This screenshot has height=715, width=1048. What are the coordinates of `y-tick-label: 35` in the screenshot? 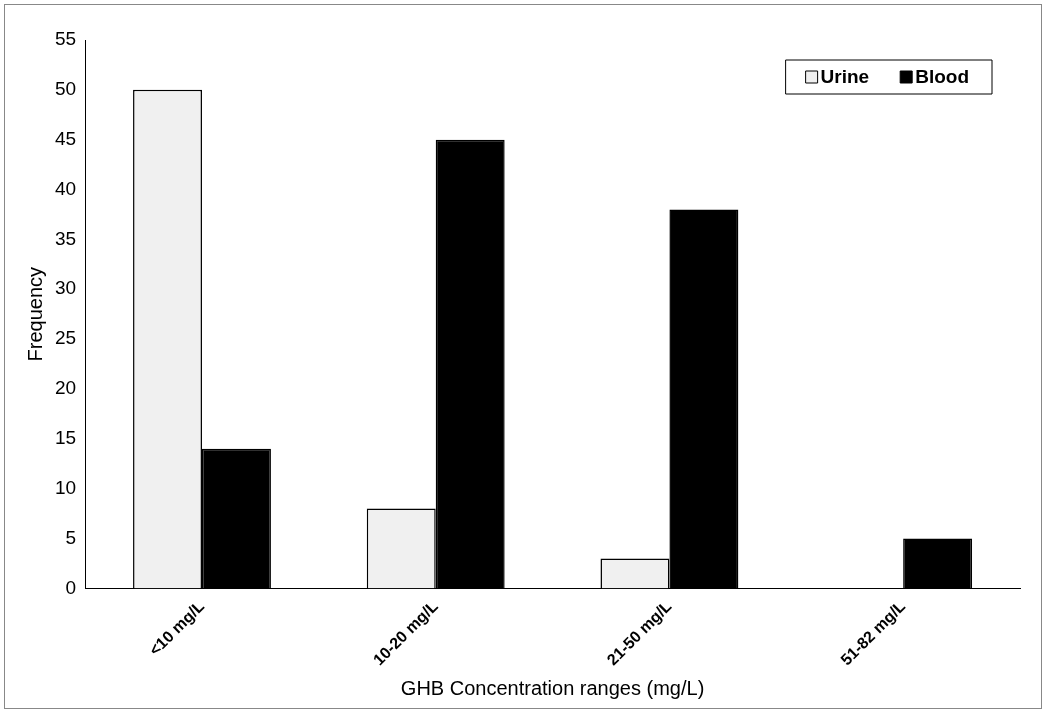 It's located at (65, 238).